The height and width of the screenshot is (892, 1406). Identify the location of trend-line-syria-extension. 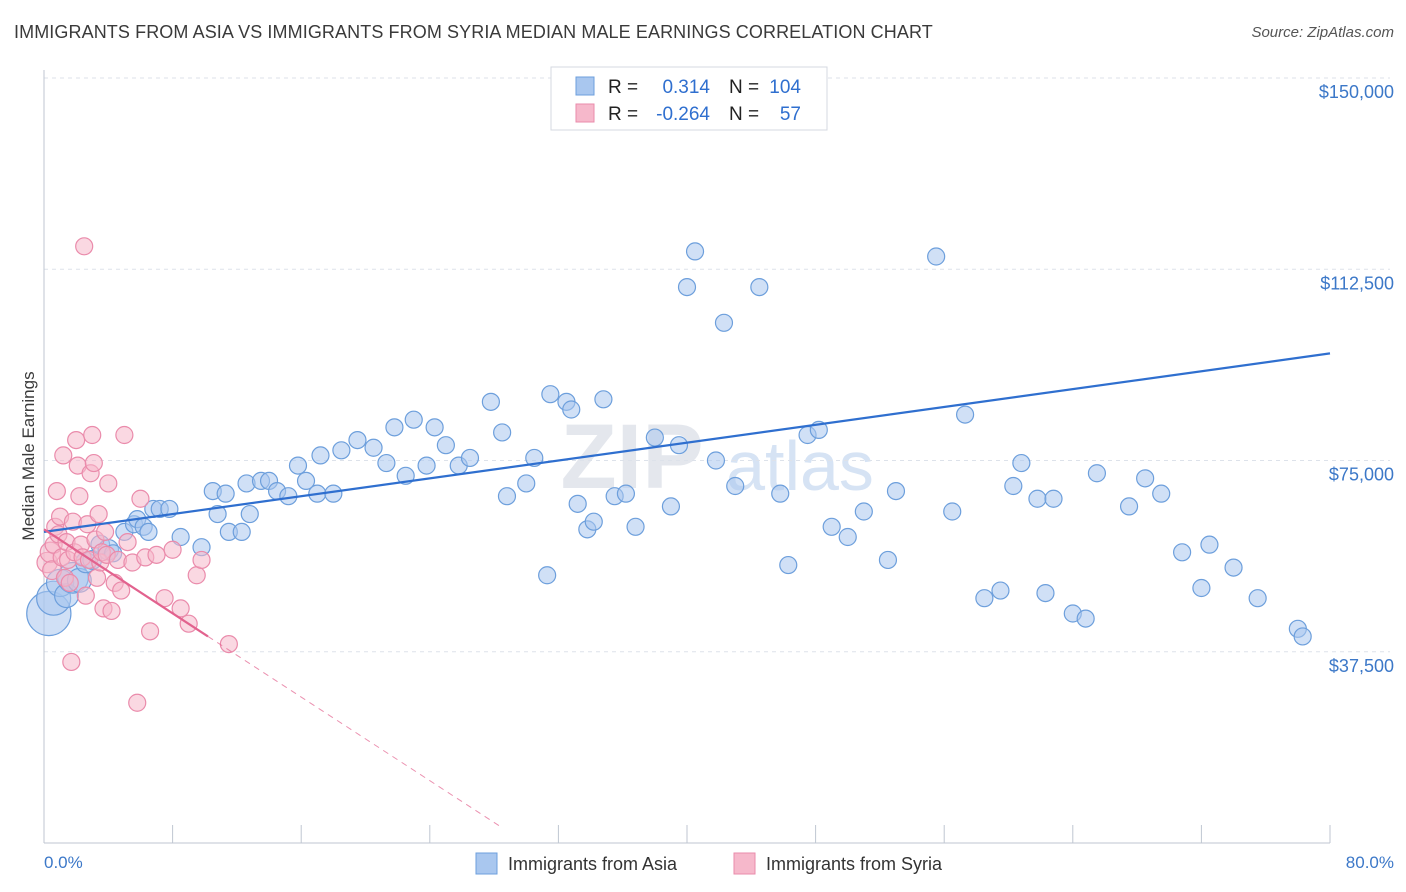
(355, 732).